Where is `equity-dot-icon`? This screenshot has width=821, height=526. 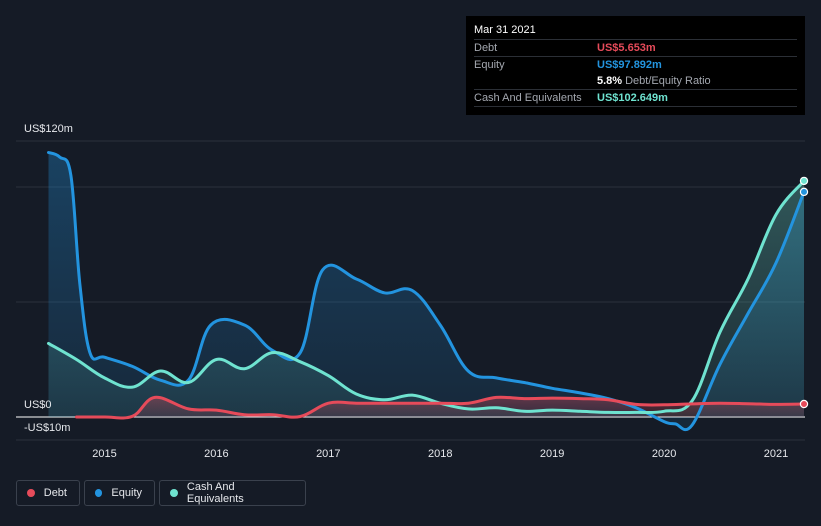
equity-dot-icon is located at coordinates (99, 493).